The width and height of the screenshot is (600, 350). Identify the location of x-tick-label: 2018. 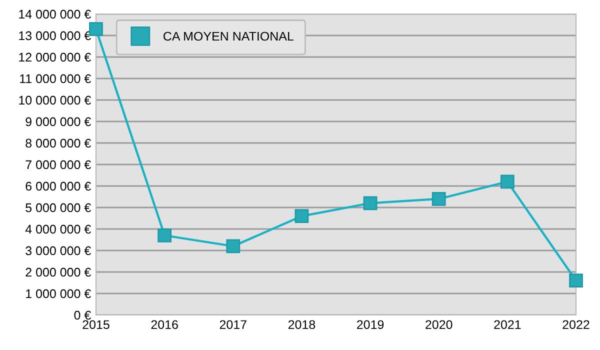
(302, 325).